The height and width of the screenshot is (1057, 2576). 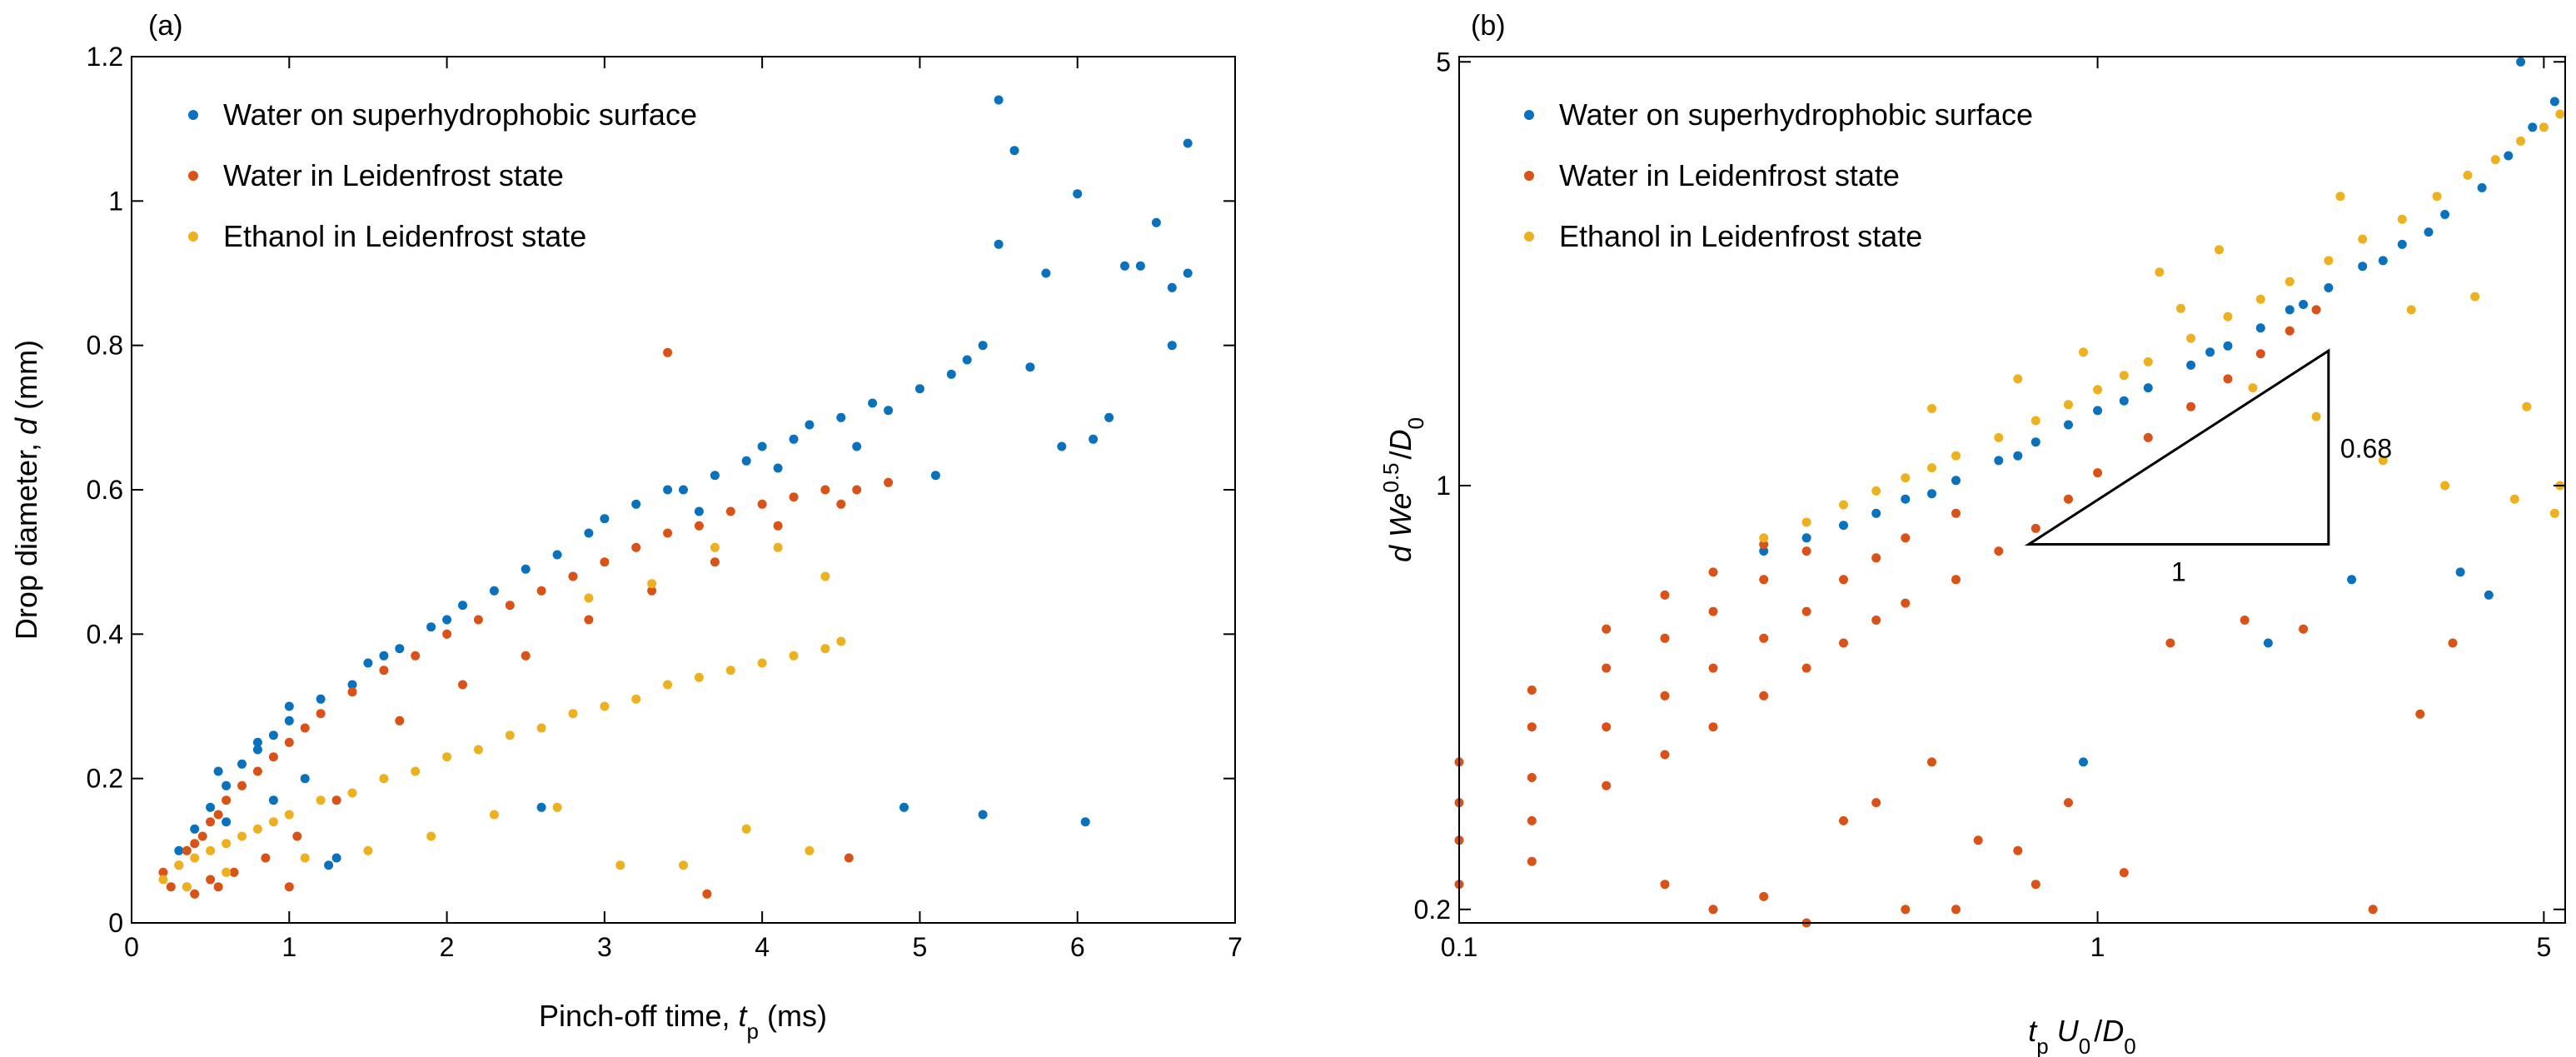 What do you see at coordinates (604, 947) in the screenshot?
I see `panel-a-xtick-label: 3` at bounding box center [604, 947].